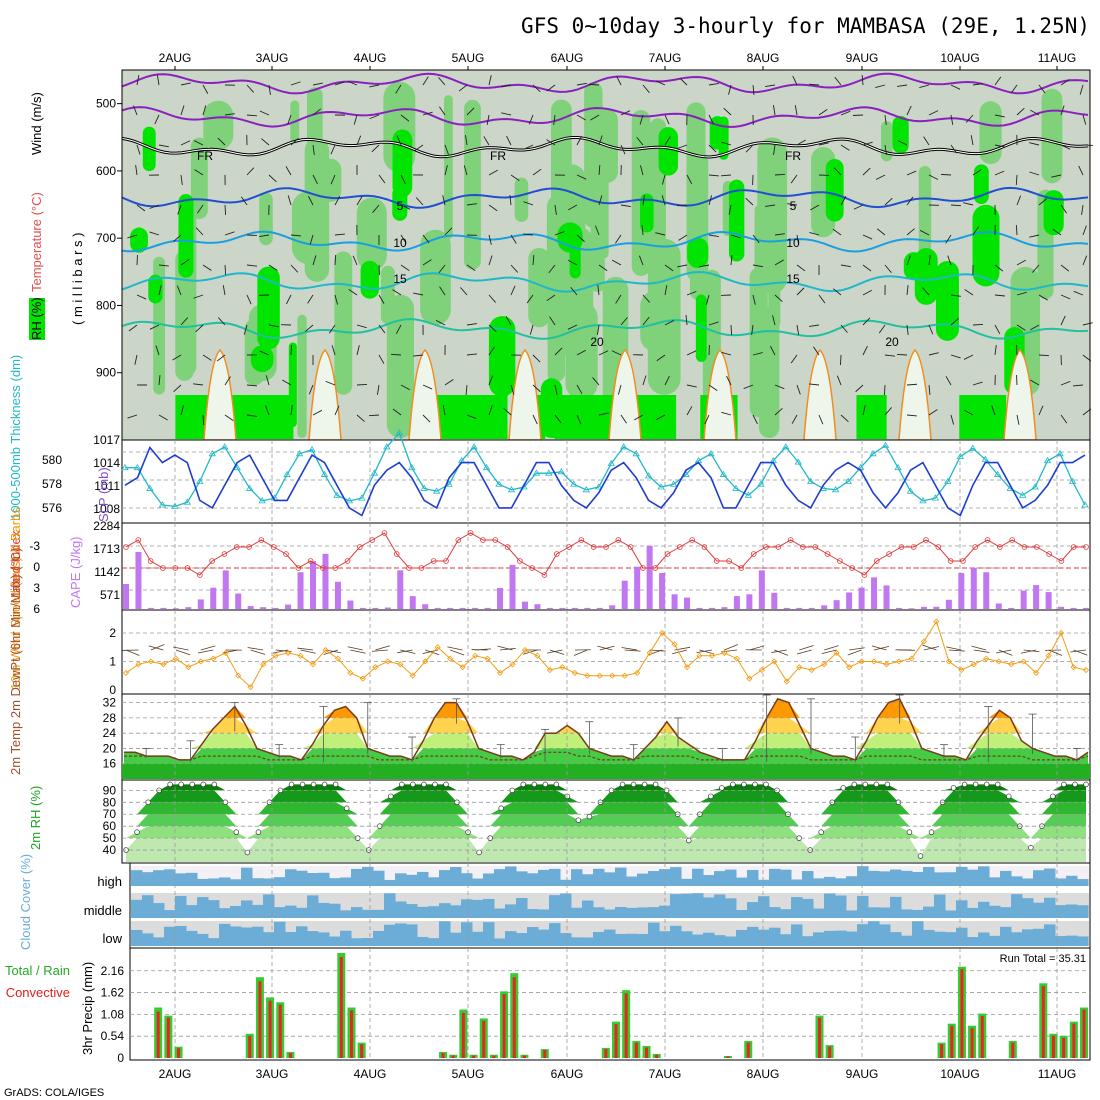 The width and height of the screenshot is (1100, 1100). I want to click on date-label-top: 11AUG, so click(1057, 58).